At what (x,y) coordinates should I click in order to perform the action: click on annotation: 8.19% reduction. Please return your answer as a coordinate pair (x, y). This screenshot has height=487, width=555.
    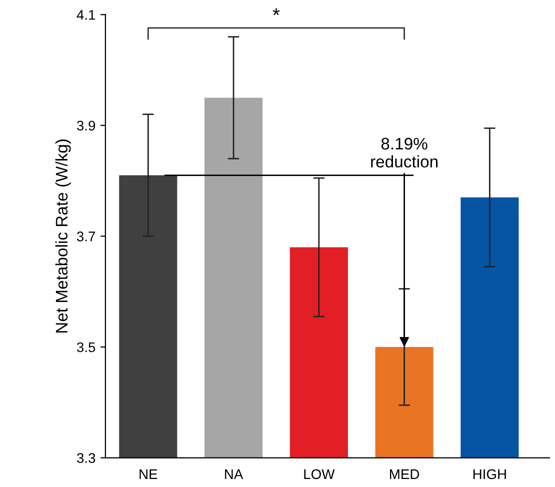
    Looking at the image, I should click on (404, 153).